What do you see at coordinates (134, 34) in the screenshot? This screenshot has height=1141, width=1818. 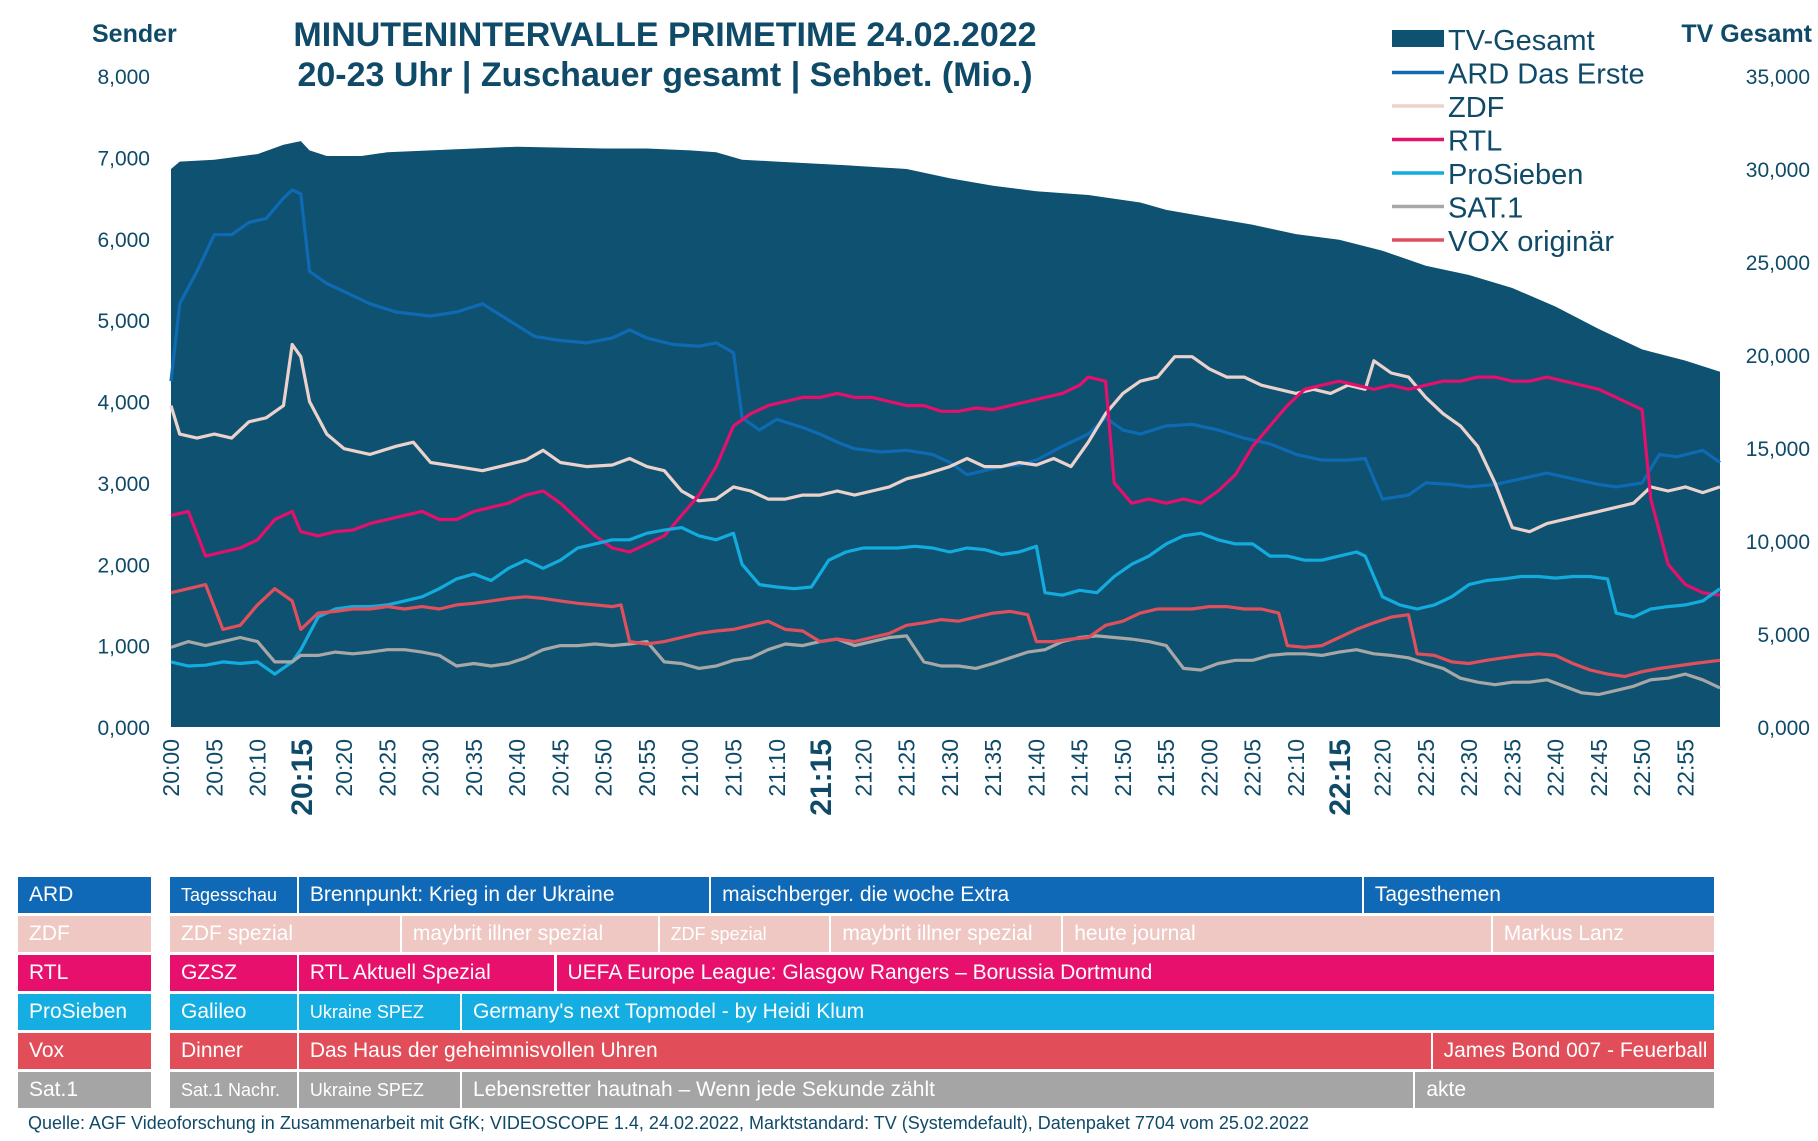 I see `y-left-axis-title: Sender` at bounding box center [134, 34].